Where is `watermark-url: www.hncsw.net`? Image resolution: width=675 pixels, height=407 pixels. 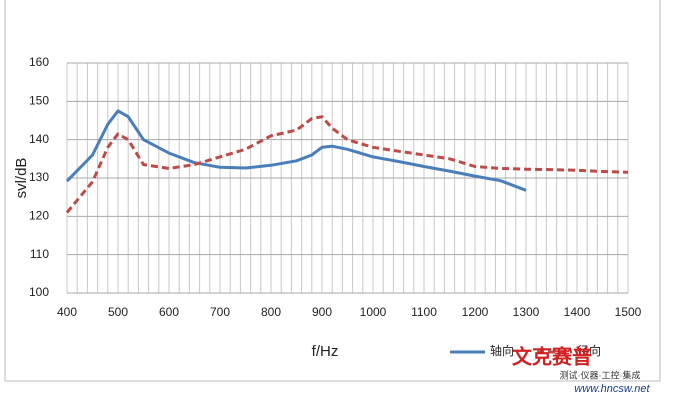 watermark-url: www.hncsw.net is located at coordinates (612, 389).